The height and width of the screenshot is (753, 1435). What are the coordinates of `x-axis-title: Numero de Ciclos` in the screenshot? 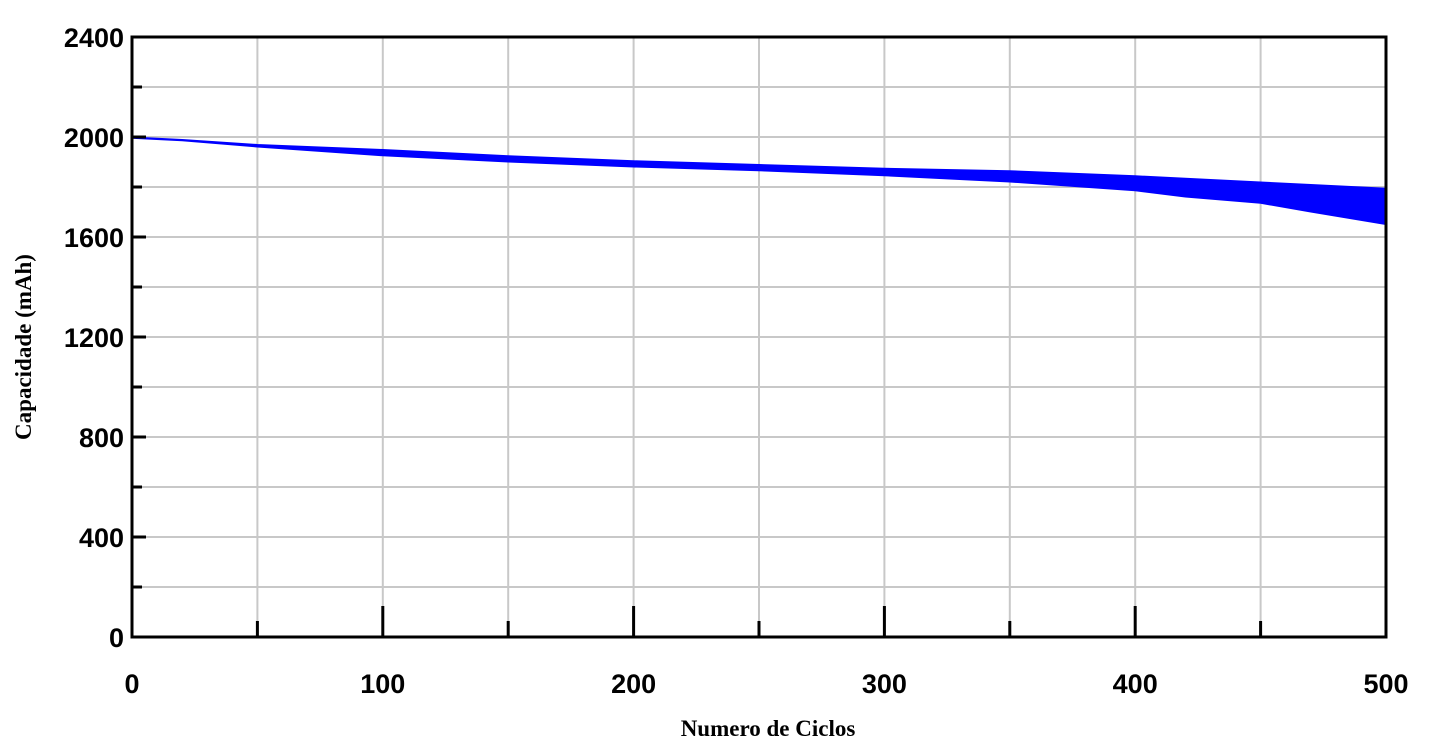 It's located at (768, 728).